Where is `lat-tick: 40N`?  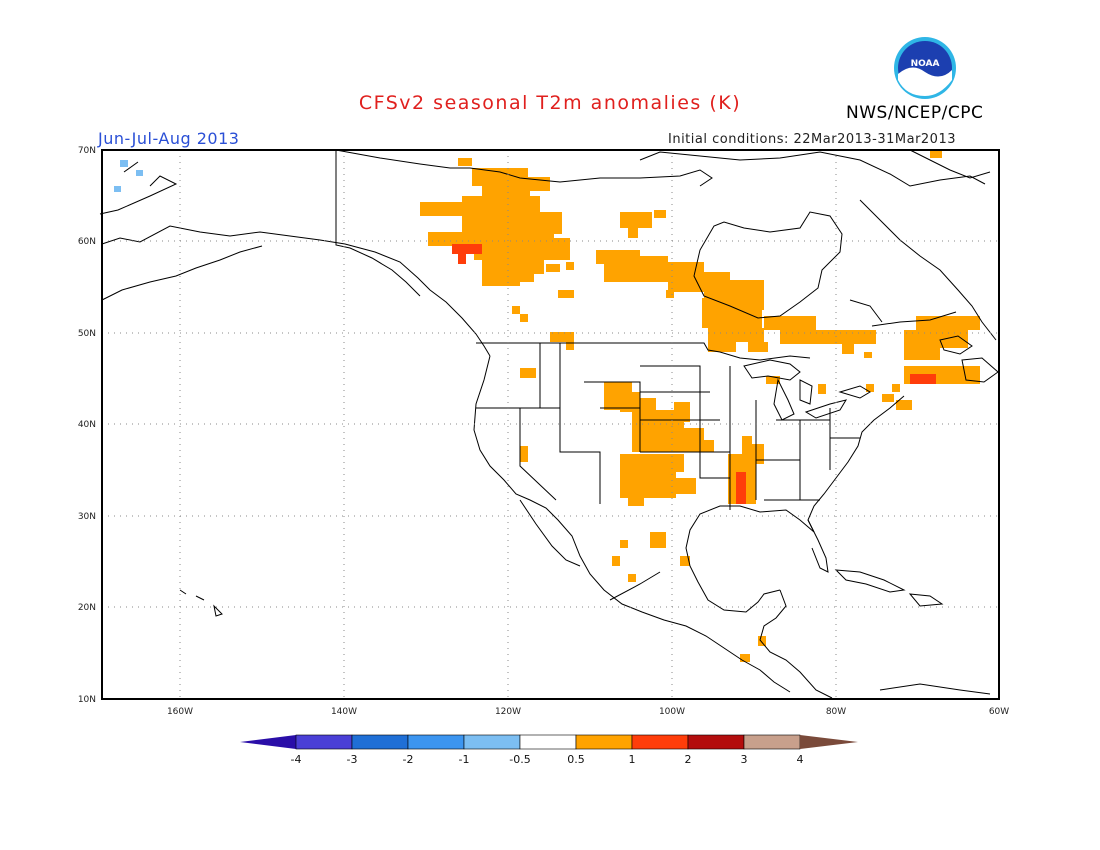 lat-tick: 40N is located at coordinates (87, 425).